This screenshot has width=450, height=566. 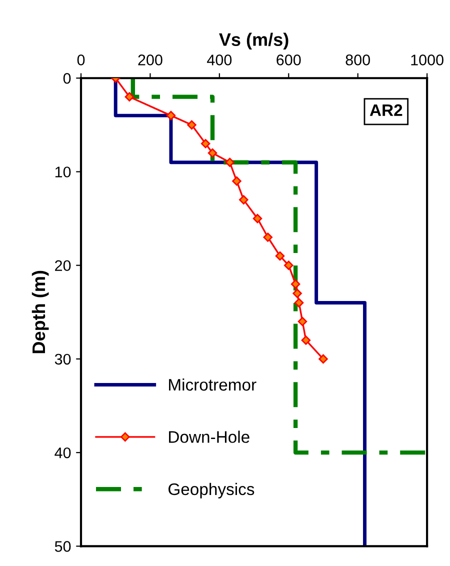 What do you see at coordinates (63, 172) in the screenshot?
I see `y-tick-label: 10` at bounding box center [63, 172].